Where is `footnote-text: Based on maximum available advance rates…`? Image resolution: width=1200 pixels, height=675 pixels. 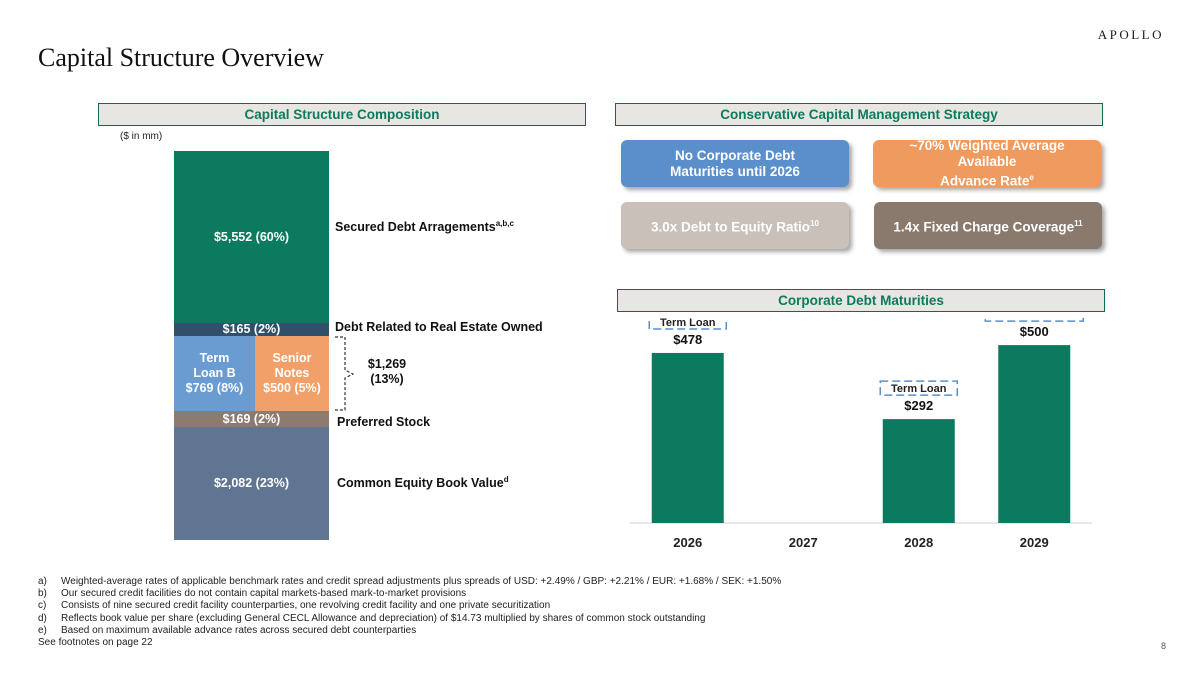
footnote-text: Based on maximum available advance rates… is located at coordinates (239, 630).